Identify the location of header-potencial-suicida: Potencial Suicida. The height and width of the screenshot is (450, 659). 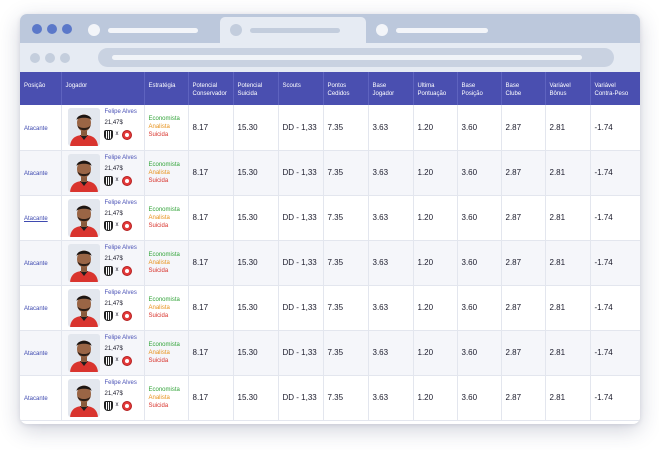
(256, 88).